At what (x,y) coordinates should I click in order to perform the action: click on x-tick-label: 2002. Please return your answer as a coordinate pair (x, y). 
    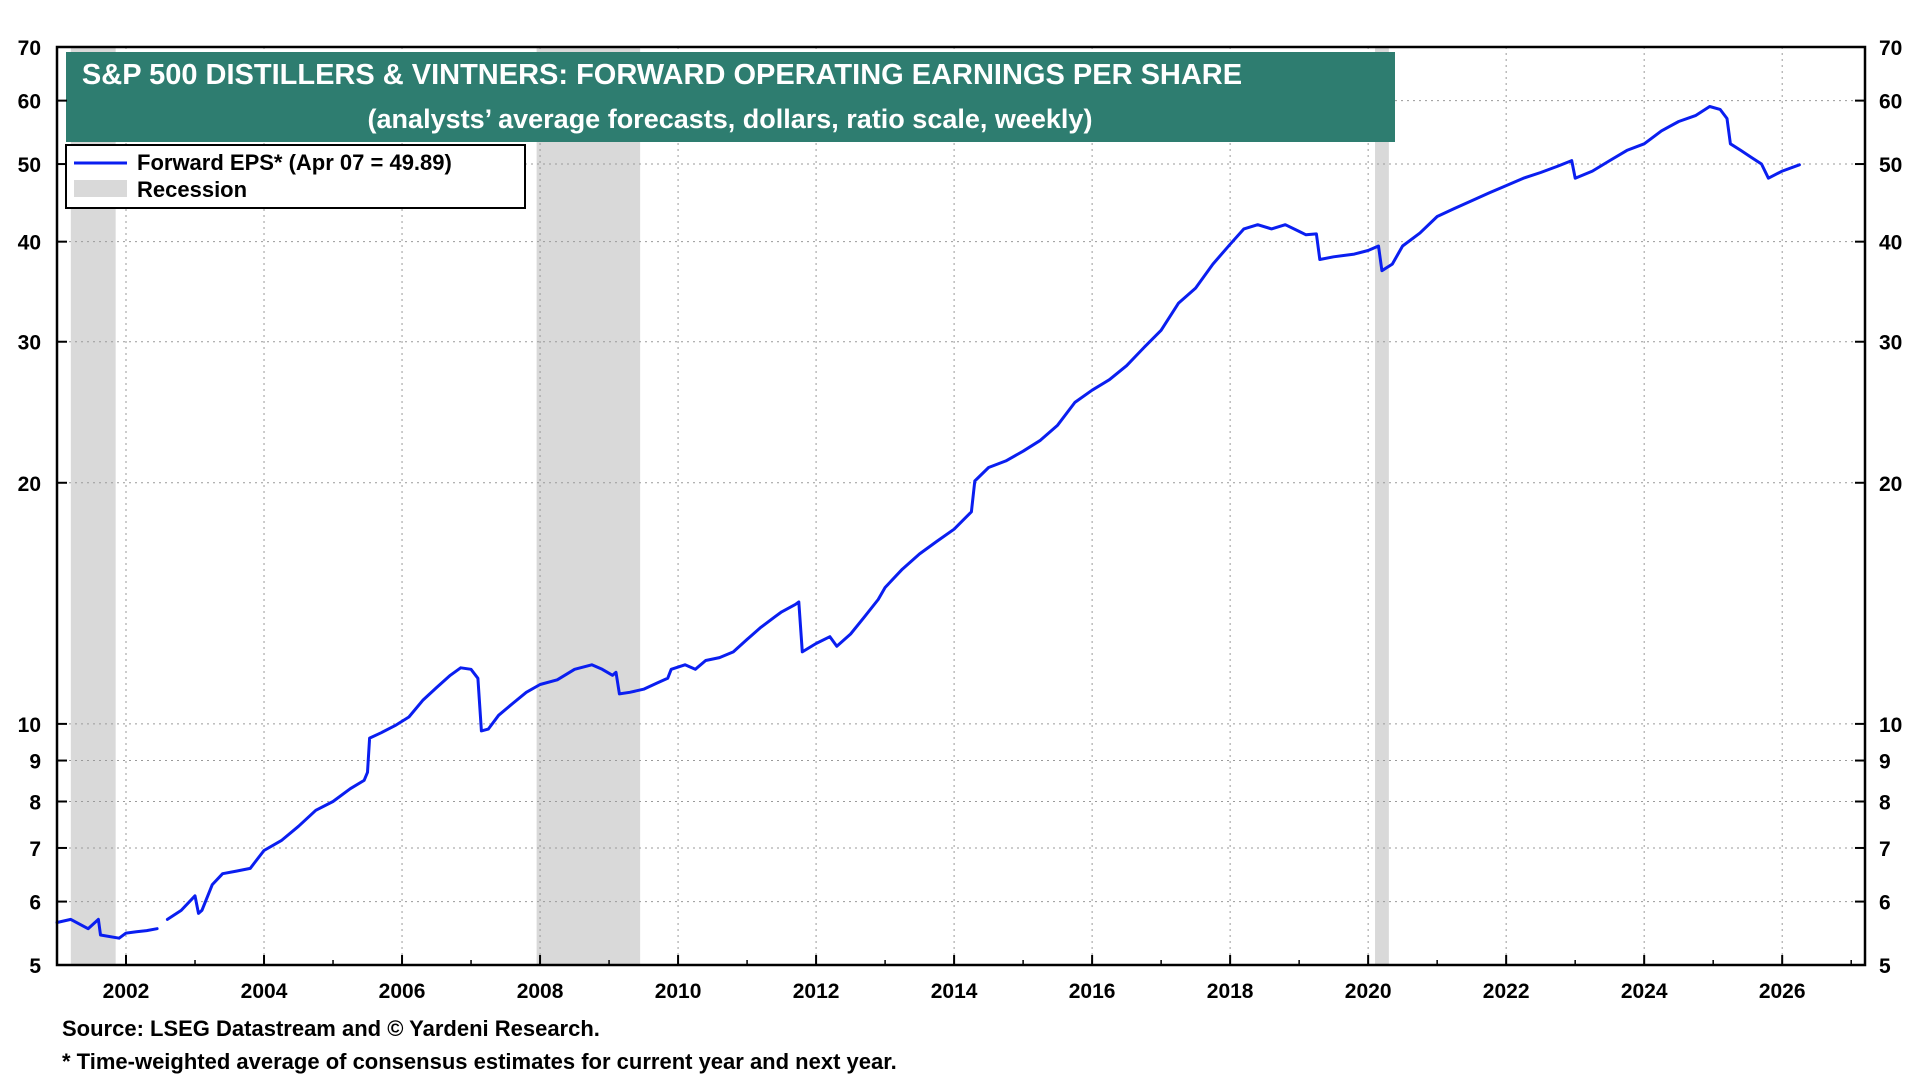
    Looking at the image, I should click on (126, 991).